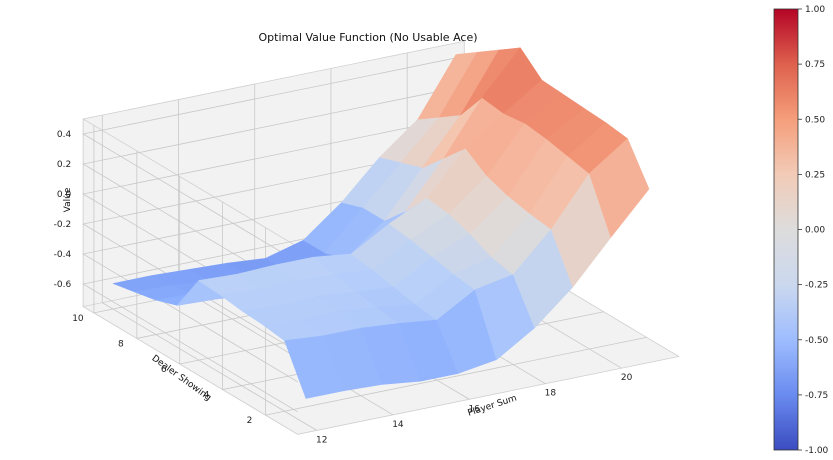  What do you see at coordinates (815, 65) in the screenshot?
I see `colorbar-tick-label: 0.75` at bounding box center [815, 65].